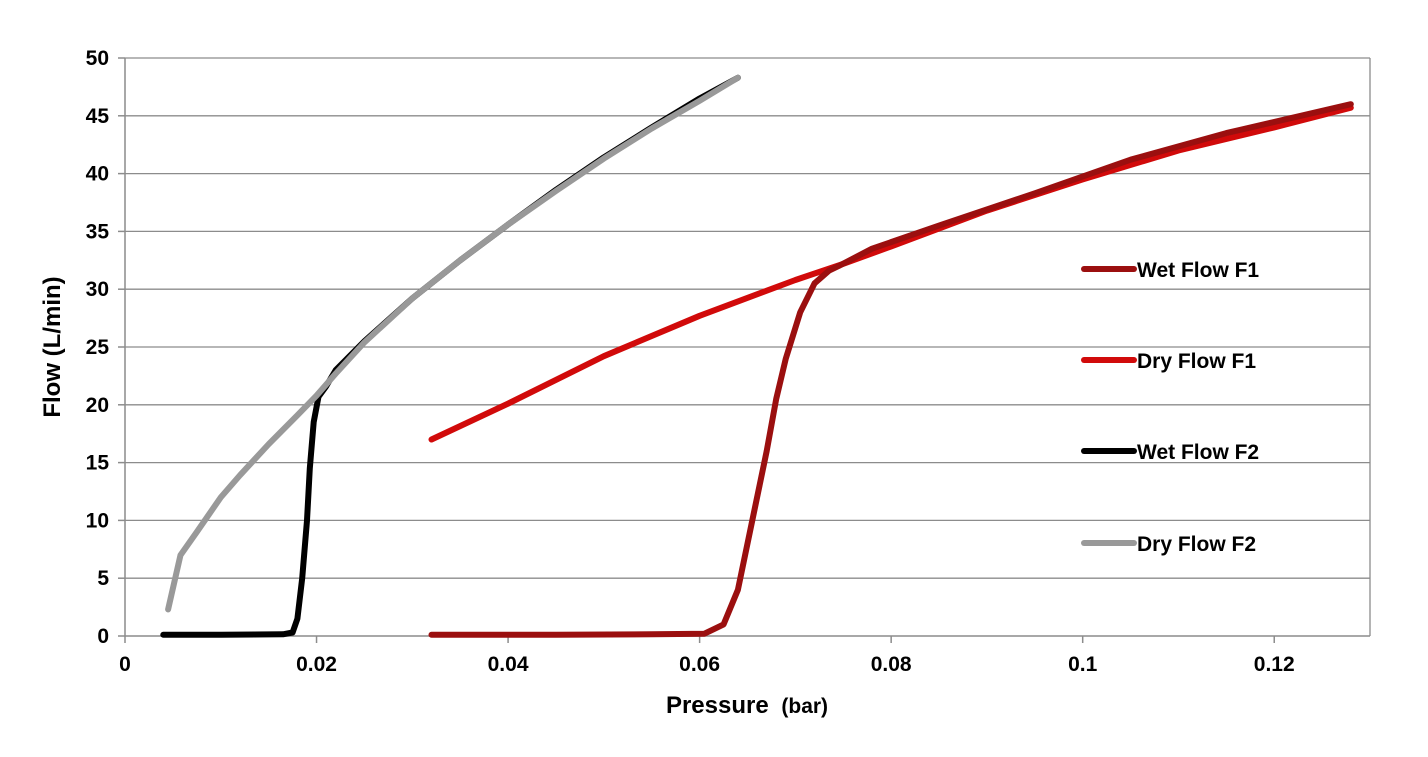 This screenshot has height=757, width=1428. I want to click on x-tick-label: 0.02, so click(316, 664).